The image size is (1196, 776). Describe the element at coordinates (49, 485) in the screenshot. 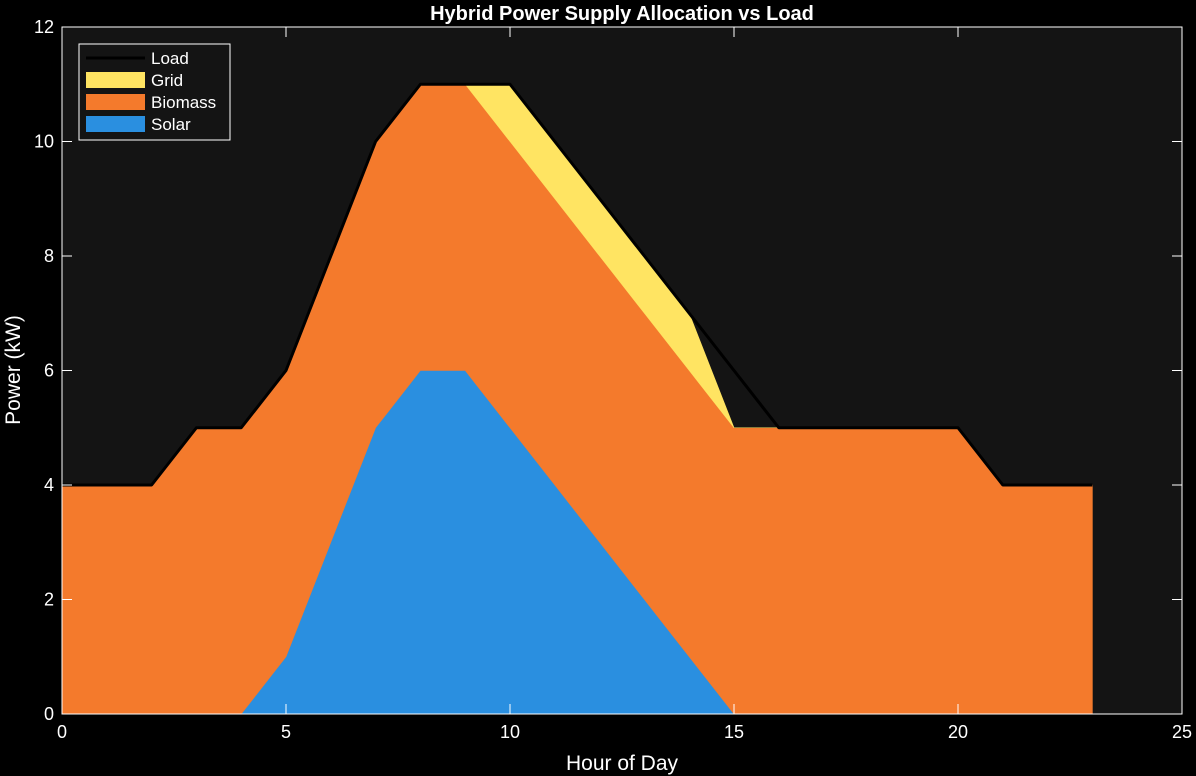

I see `y-tick-label: 4` at that location.